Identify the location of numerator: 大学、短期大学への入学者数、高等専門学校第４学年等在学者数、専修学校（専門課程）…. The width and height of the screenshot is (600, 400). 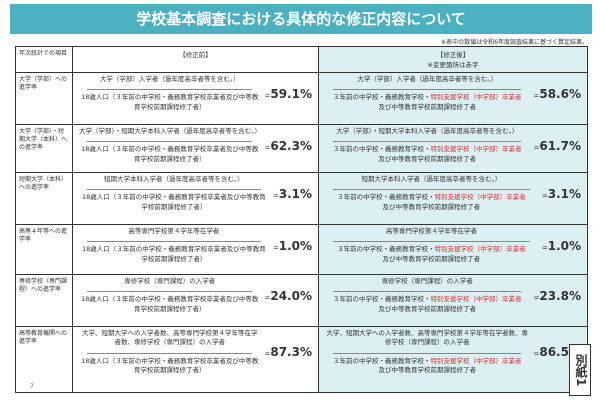
(427, 338).